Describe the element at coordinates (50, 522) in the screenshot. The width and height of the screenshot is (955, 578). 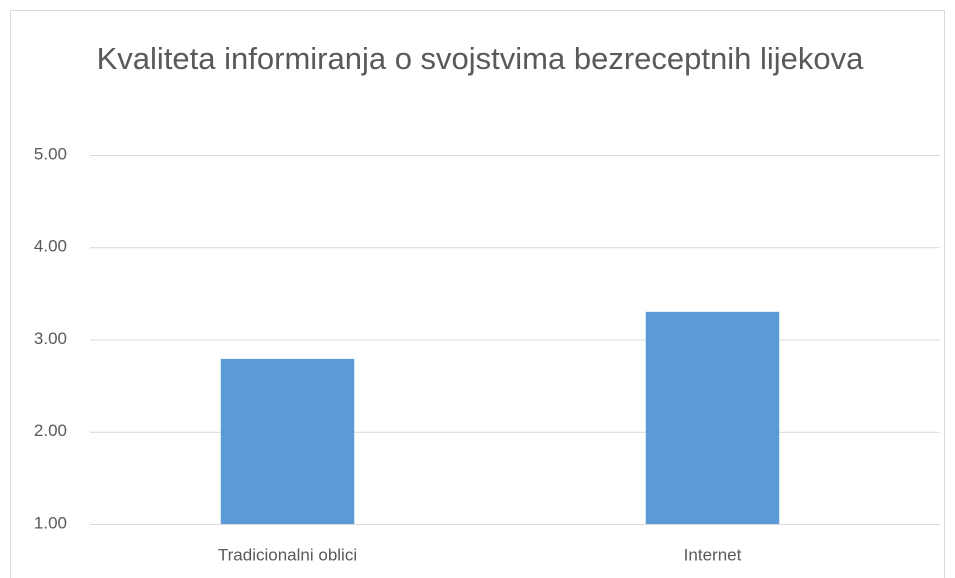
I see `y-tick-label: 1.00` at that location.